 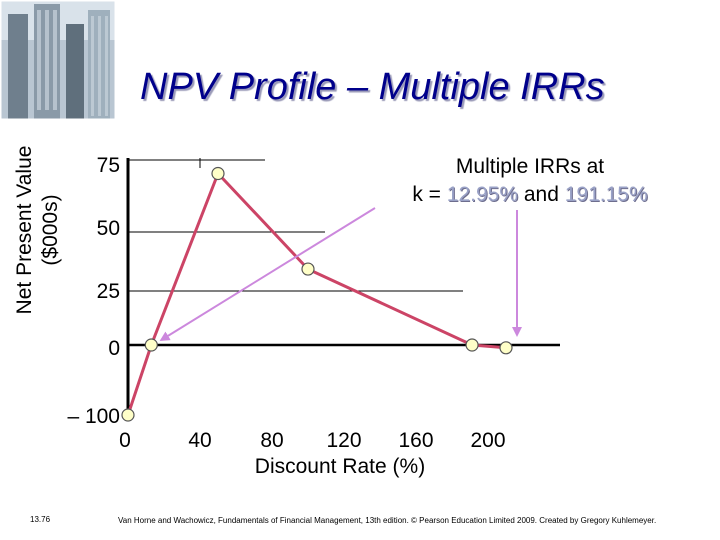 I want to click on page-number: 13.76, so click(x=40, y=519).